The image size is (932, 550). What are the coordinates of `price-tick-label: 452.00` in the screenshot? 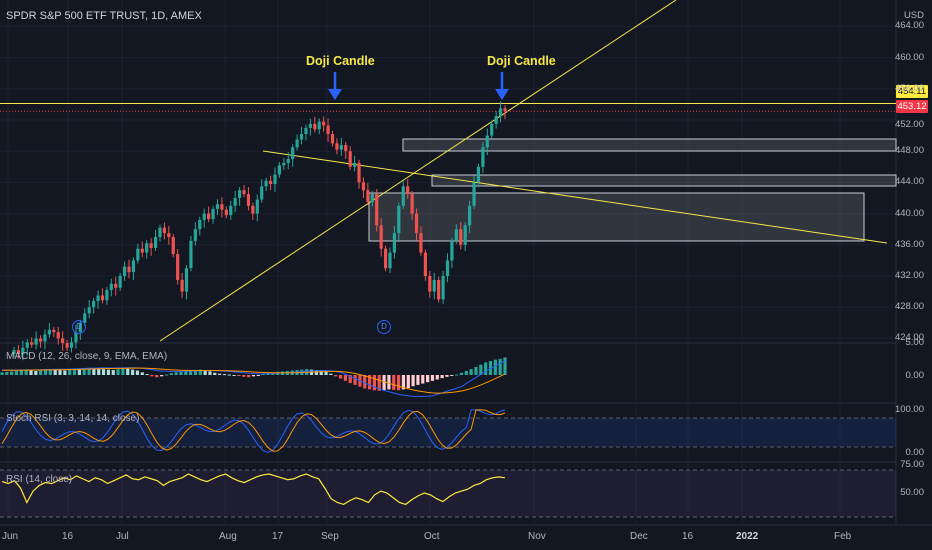 It's located at (909, 124).